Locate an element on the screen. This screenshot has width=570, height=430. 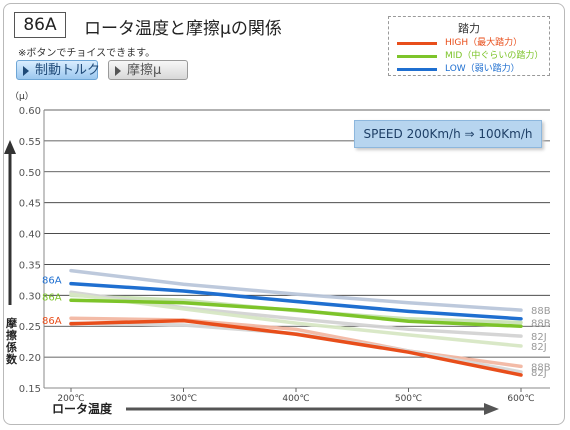
y-tick-label: 0.35 is located at coordinates (30, 265).